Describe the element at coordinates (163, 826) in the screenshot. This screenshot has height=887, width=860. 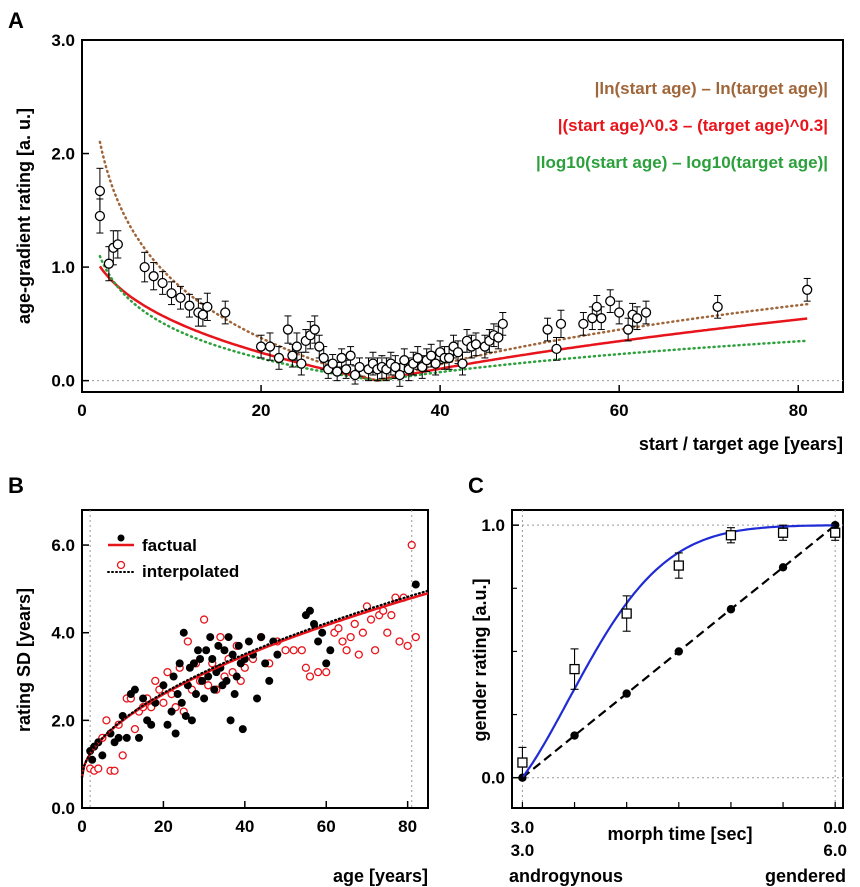
I see `x-tick-label: 20` at that location.